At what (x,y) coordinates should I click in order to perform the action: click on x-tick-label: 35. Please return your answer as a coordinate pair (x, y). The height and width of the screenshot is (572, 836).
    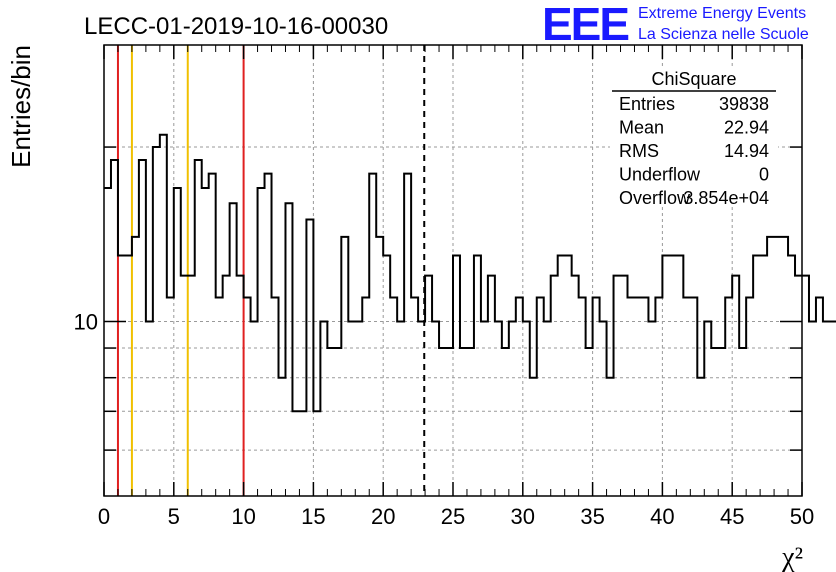
    Looking at the image, I should click on (592, 516).